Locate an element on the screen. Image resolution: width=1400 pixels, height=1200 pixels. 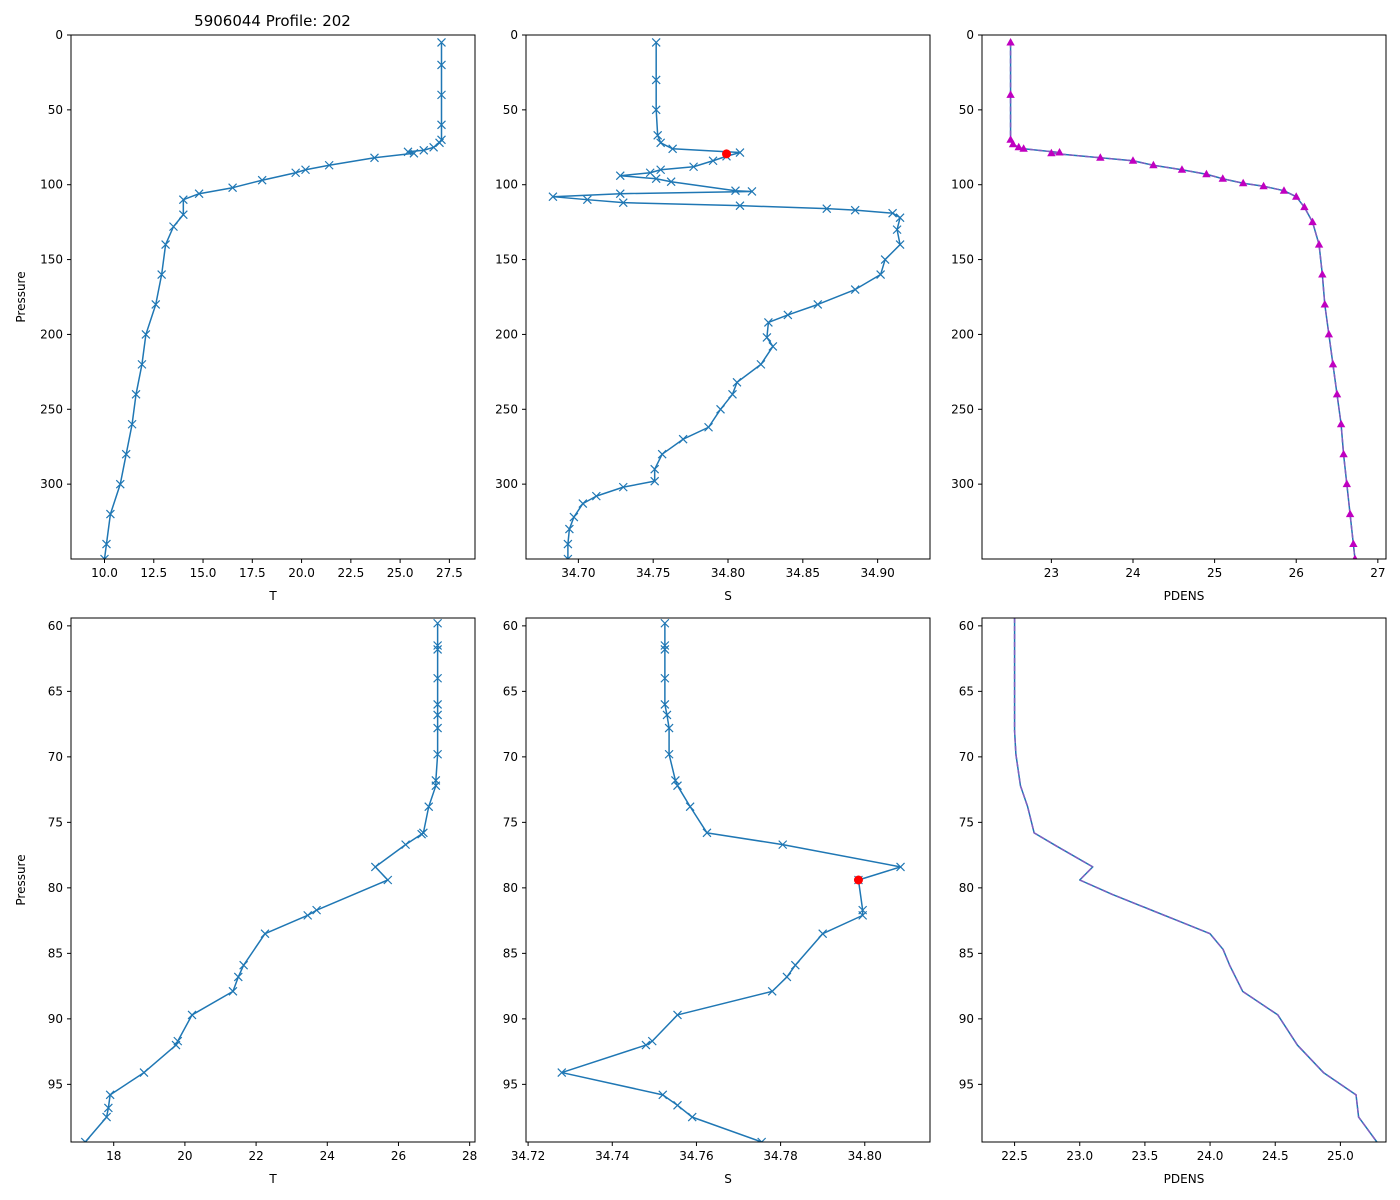
y-tick-label: 200 is located at coordinates (506, 334).